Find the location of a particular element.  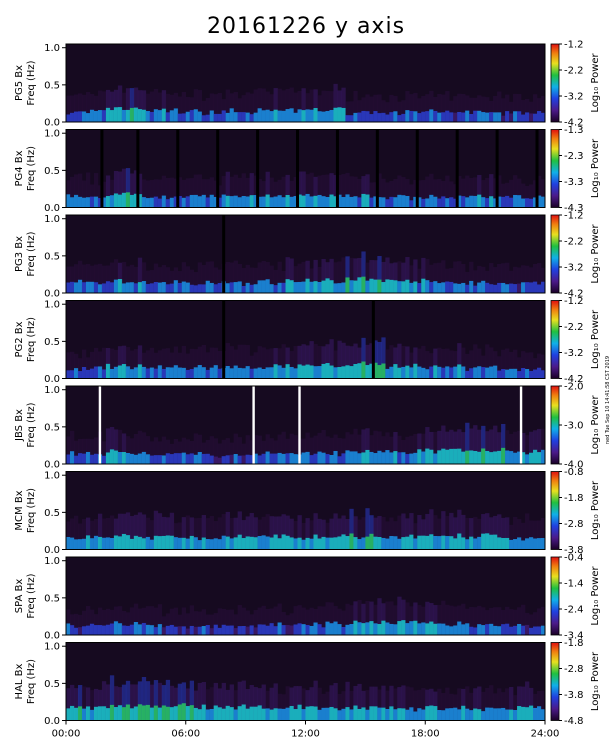

colorbar-tick-label: -1.2 is located at coordinates (574, 45).